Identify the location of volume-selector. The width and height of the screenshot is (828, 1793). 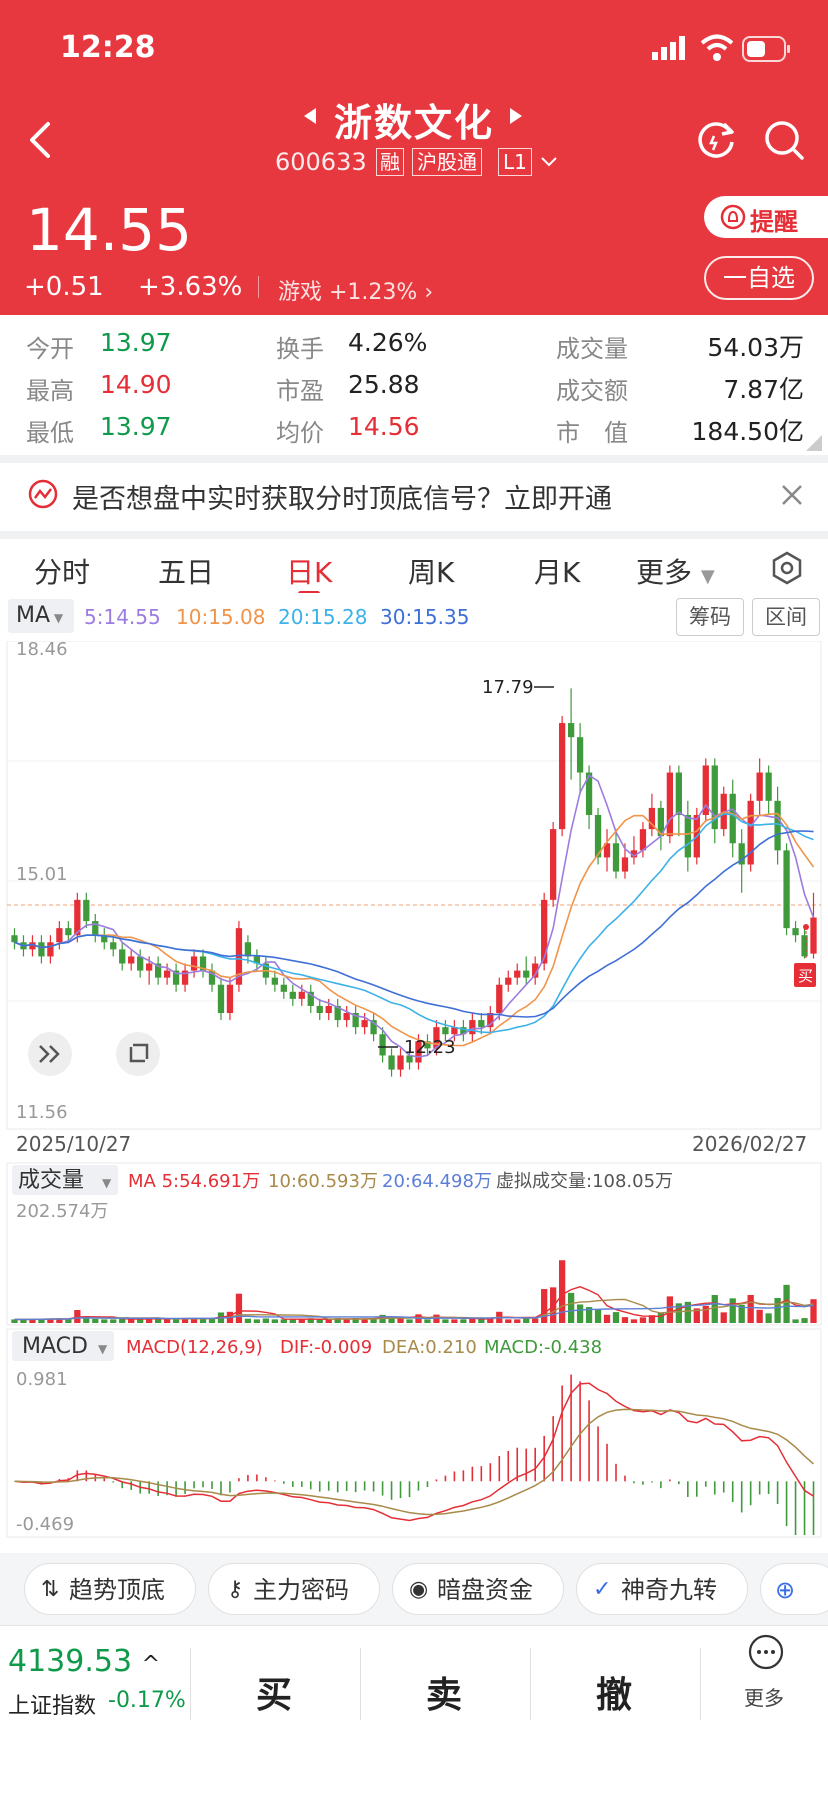
(65, 1180).